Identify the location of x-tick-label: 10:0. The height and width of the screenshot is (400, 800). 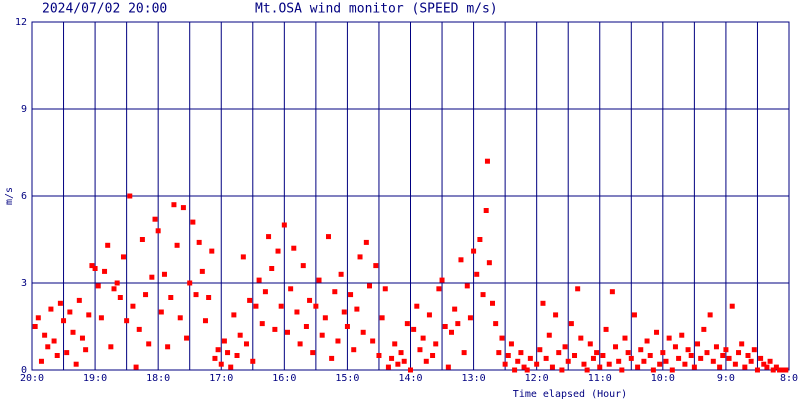
(663, 378).